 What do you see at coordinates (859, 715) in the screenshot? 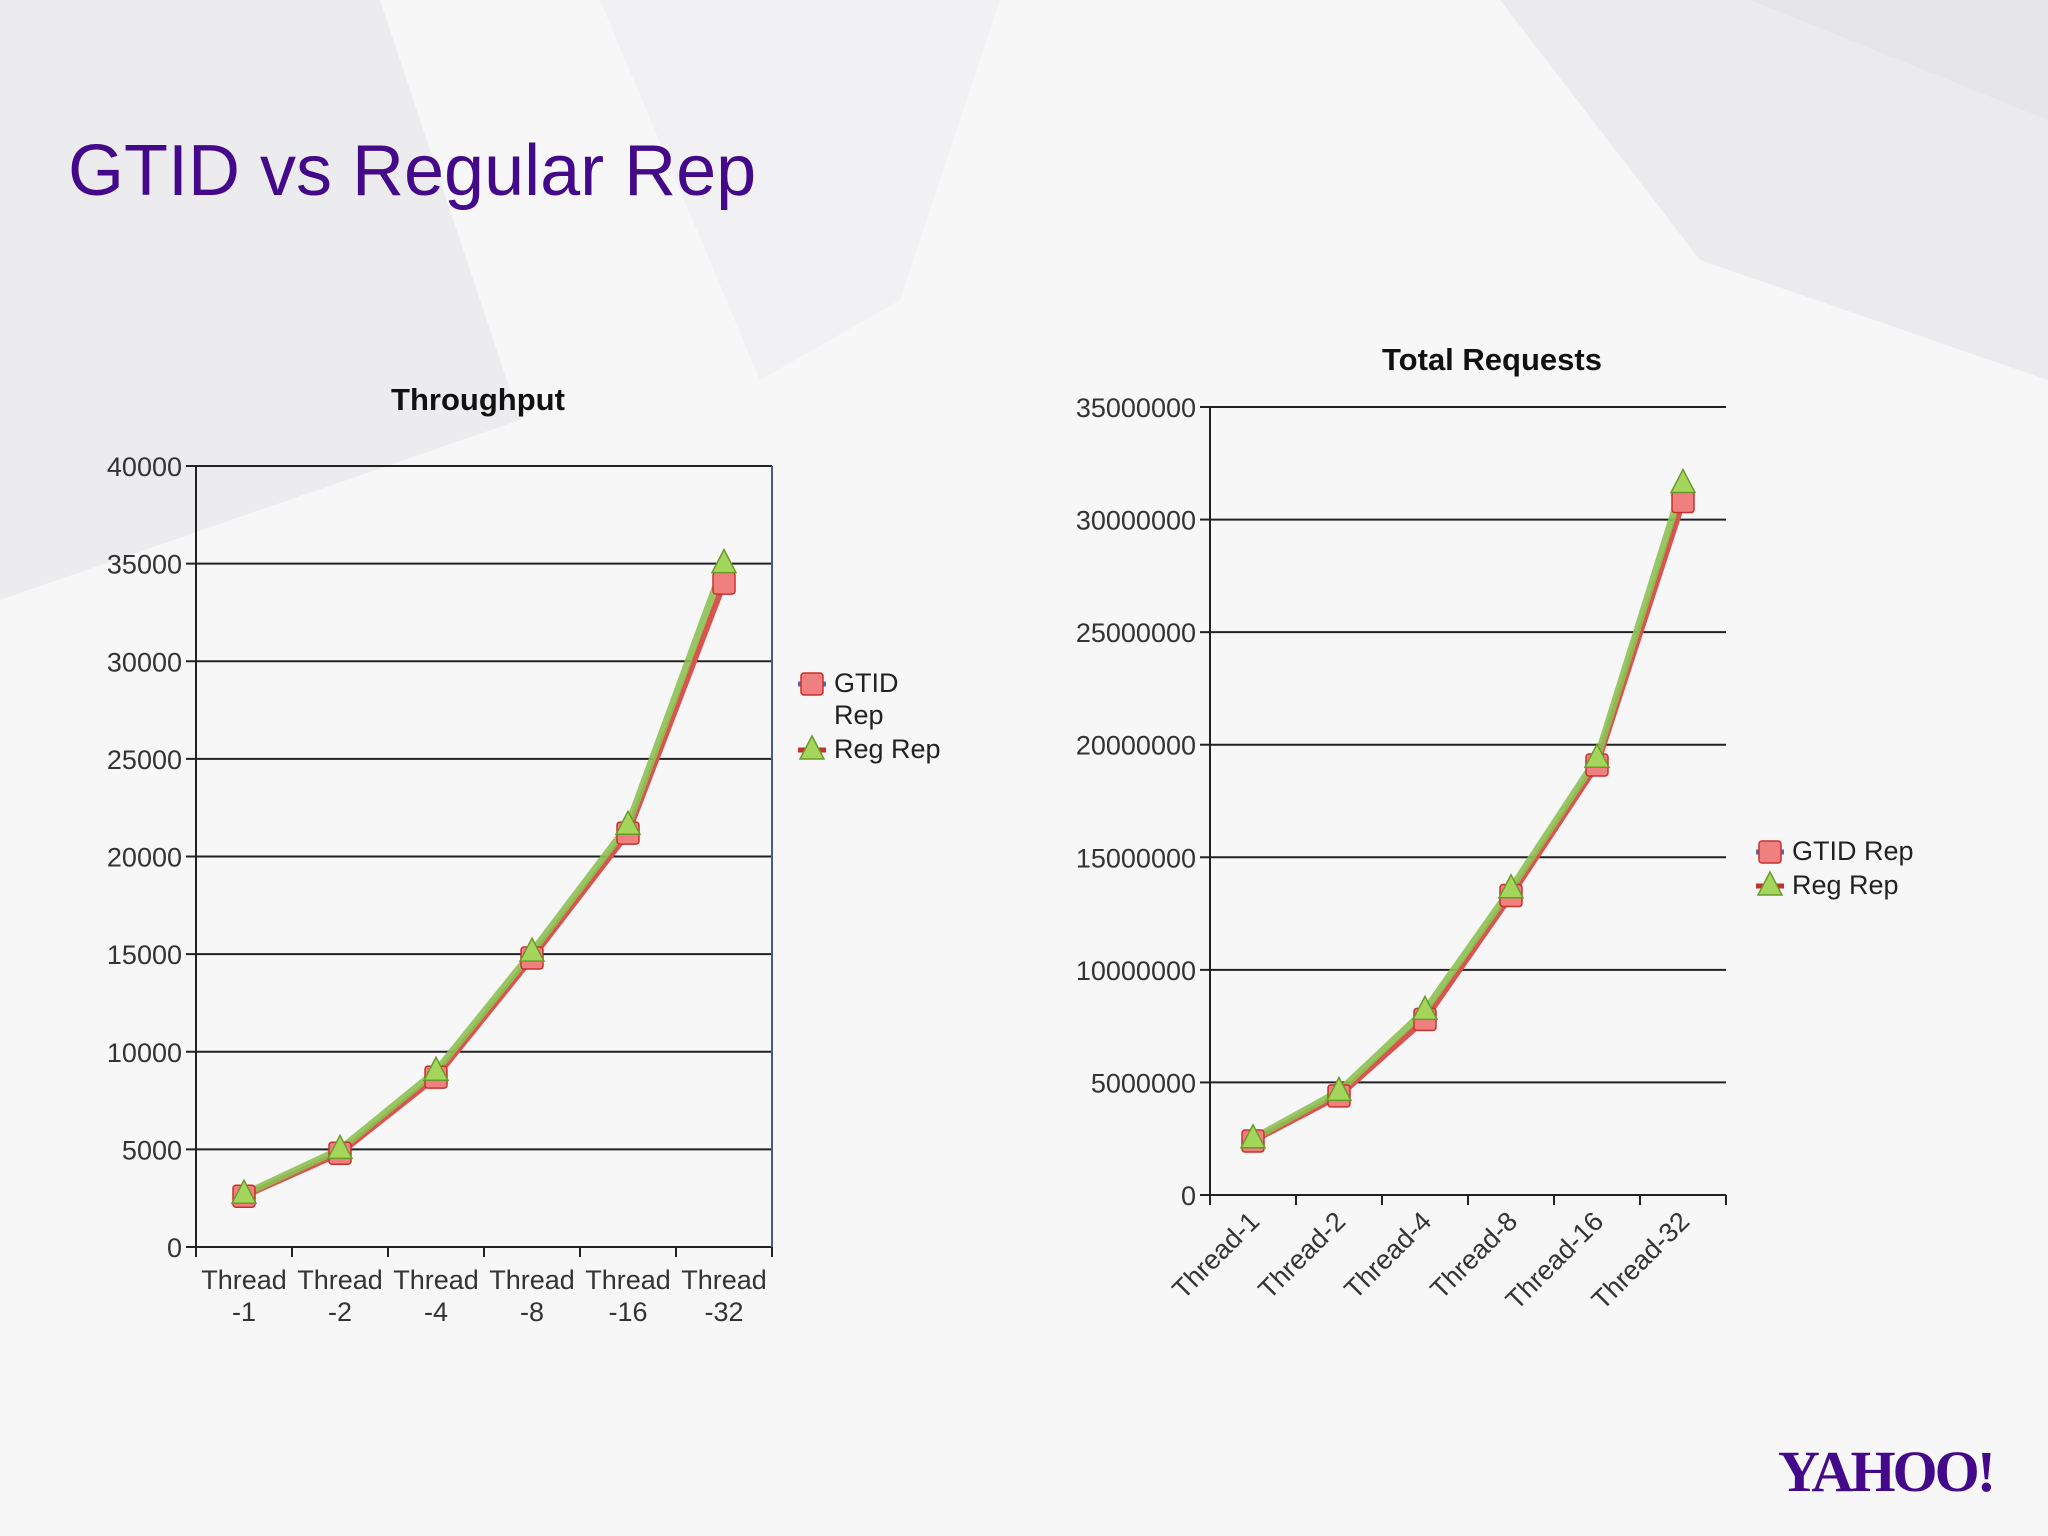
I see `throughput-legend-label: Rep` at bounding box center [859, 715].